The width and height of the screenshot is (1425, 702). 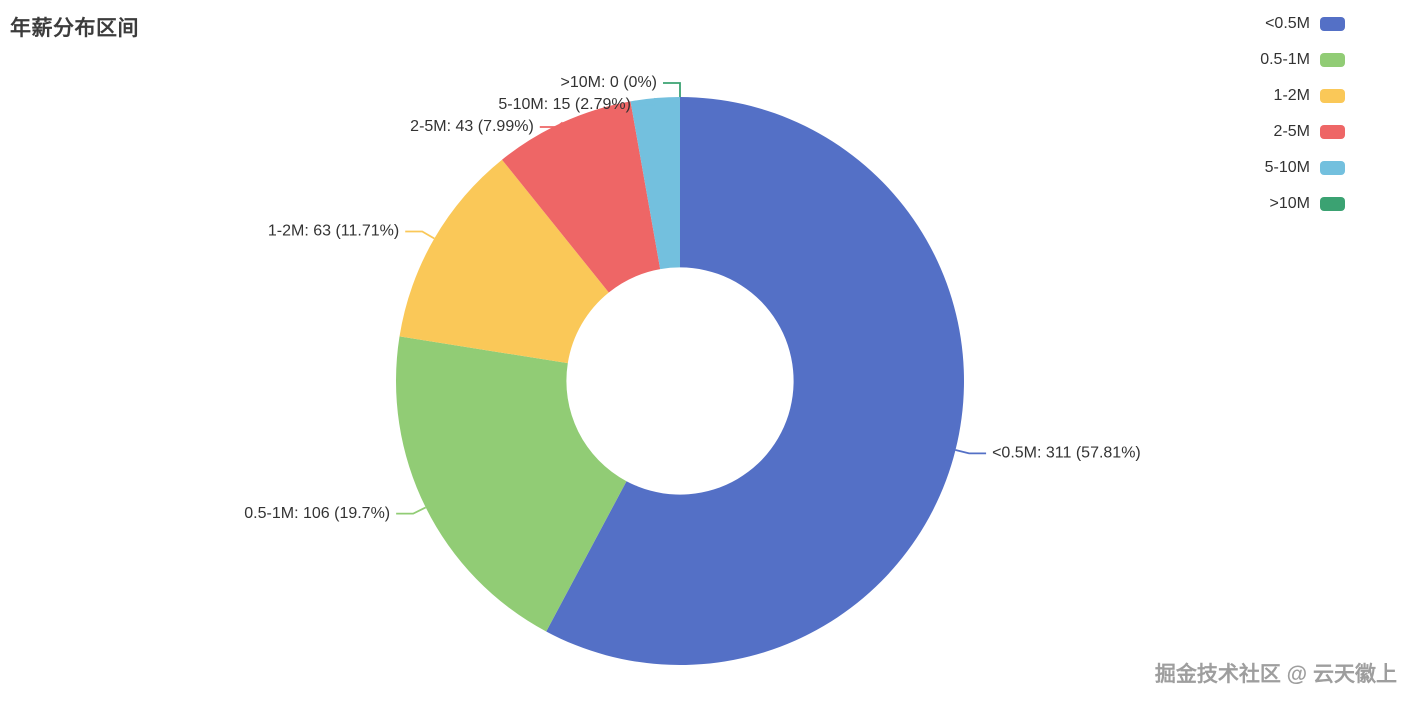 What do you see at coordinates (655, 183) in the screenshot?
I see `pie-slice-5-10M` at bounding box center [655, 183].